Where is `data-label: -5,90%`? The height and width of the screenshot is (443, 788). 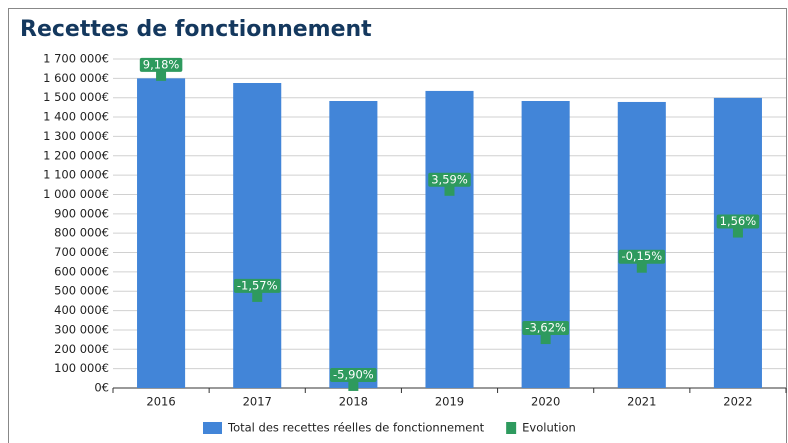 data-label: -5,90% is located at coordinates (353, 374).